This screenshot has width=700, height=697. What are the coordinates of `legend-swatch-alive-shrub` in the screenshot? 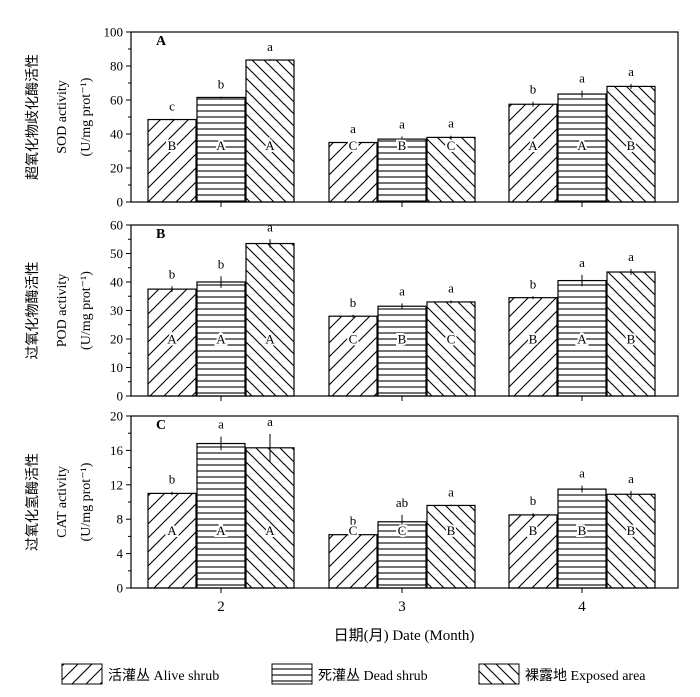 It's located at (82, 674).